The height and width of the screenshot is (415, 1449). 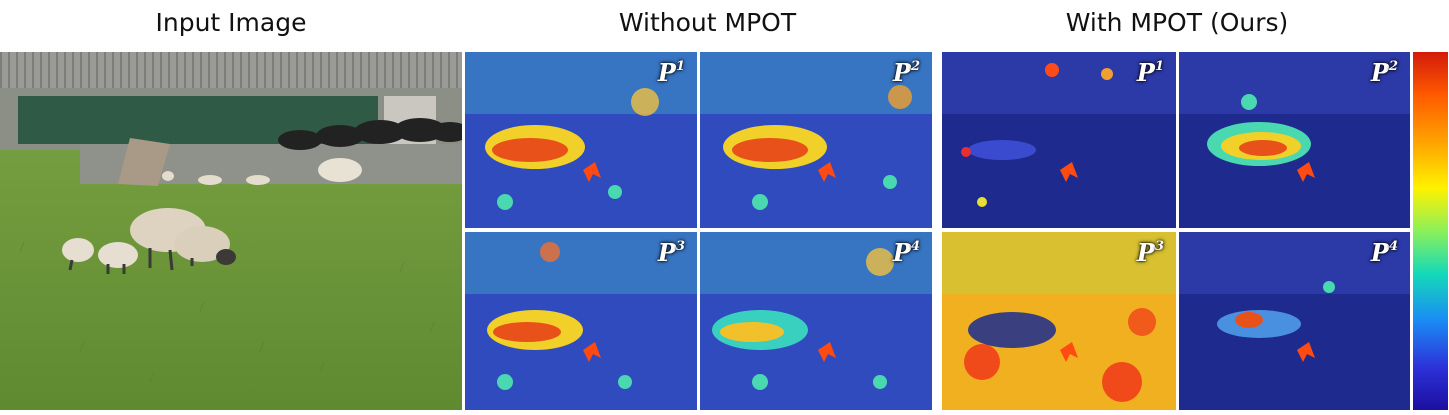 What do you see at coordinates (1177, 22) in the screenshot?
I see `with-mpot-title: With MPOT (Ours)` at bounding box center [1177, 22].